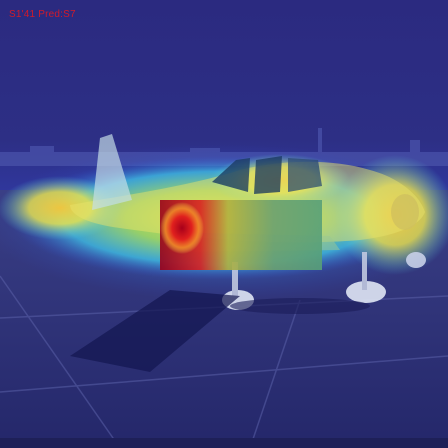 The height and width of the screenshot is (448, 448). I want to click on fuselage-shadow, so click(300, 306).